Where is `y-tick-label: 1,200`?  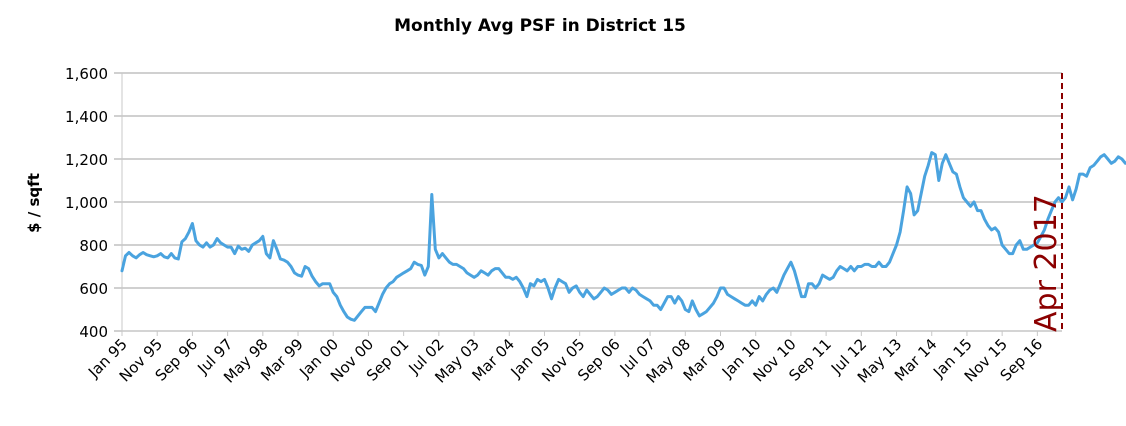 y-tick-label: 1,200 is located at coordinates (86, 160).